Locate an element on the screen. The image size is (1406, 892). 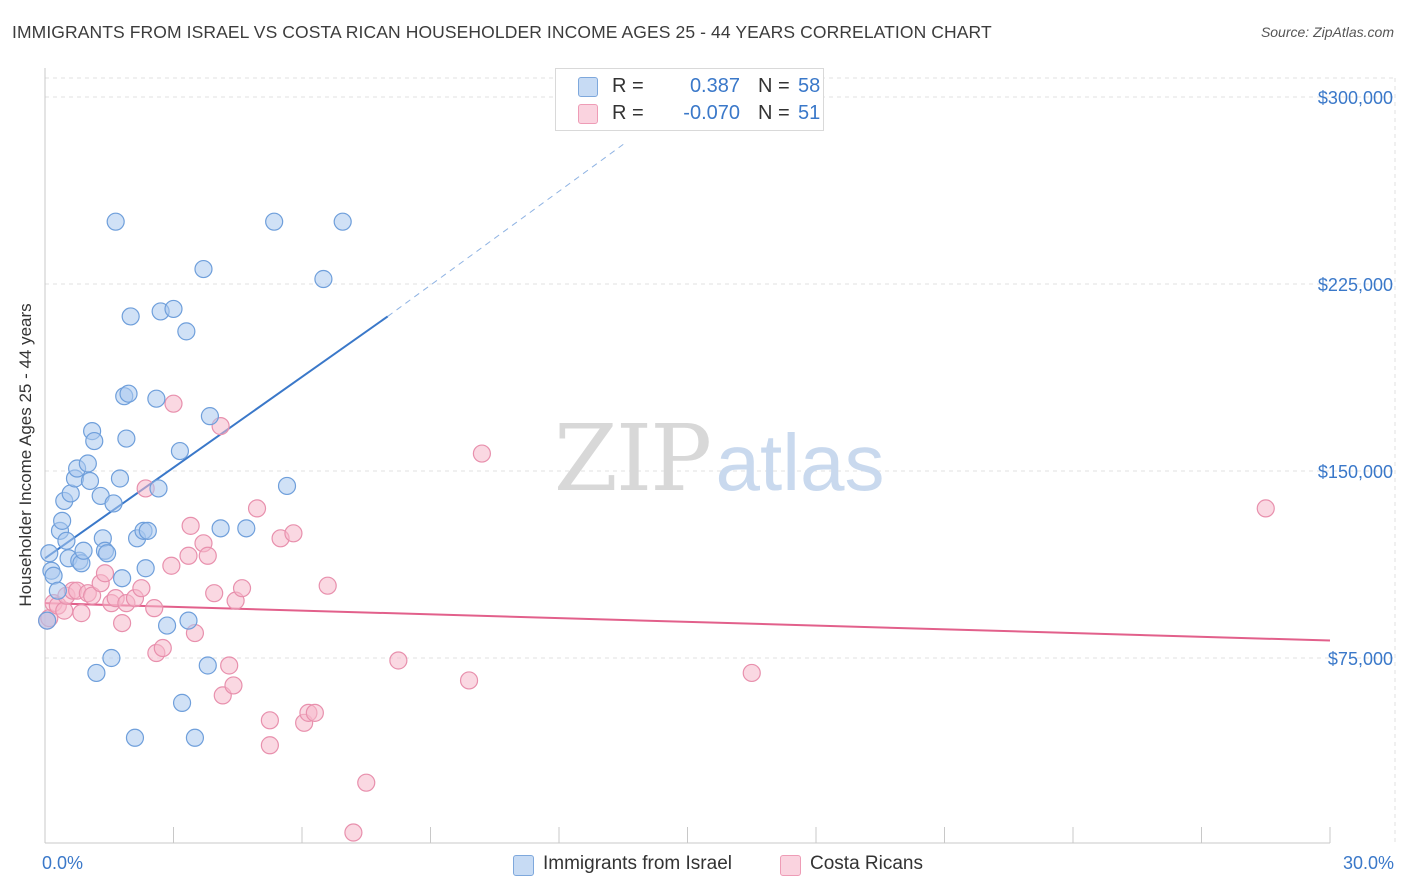
y-tick-label: $75,000 is located at coordinates (1360, 659).